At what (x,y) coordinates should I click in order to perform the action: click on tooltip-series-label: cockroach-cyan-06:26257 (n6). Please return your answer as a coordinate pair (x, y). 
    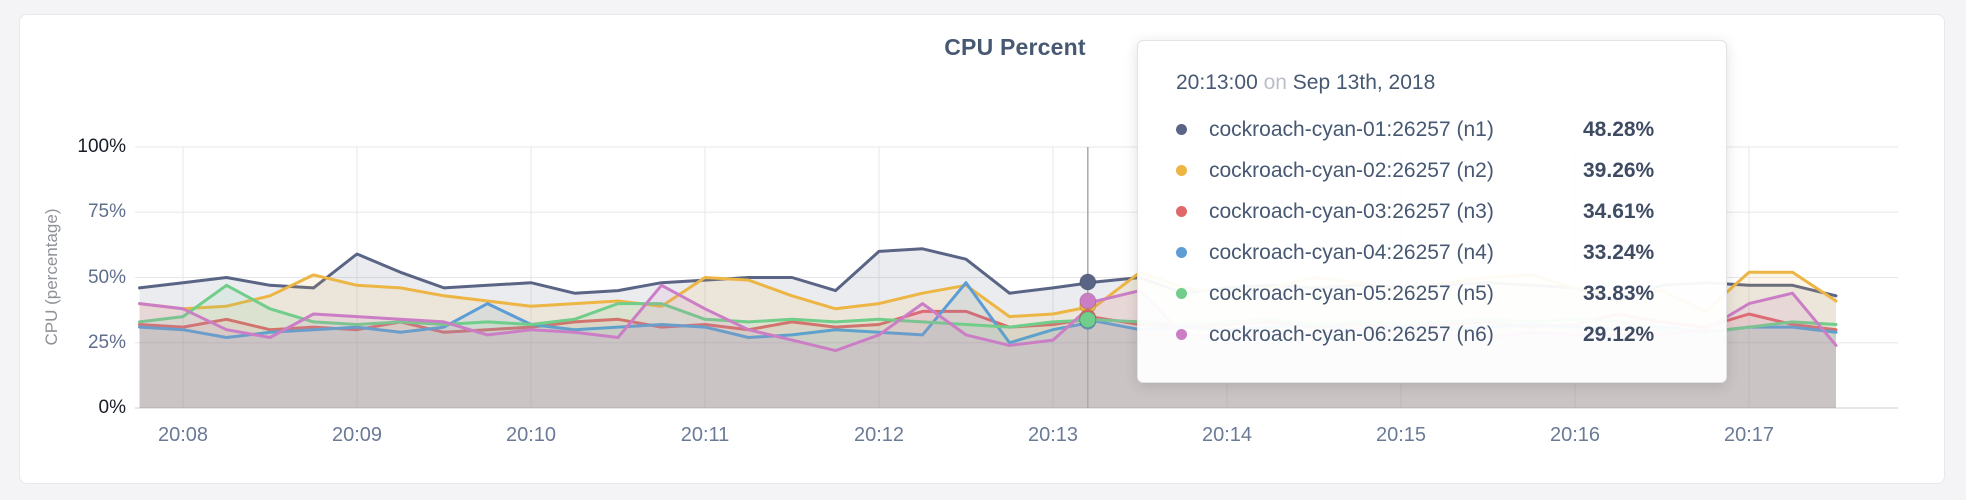
    Looking at the image, I should click on (1351, 334).